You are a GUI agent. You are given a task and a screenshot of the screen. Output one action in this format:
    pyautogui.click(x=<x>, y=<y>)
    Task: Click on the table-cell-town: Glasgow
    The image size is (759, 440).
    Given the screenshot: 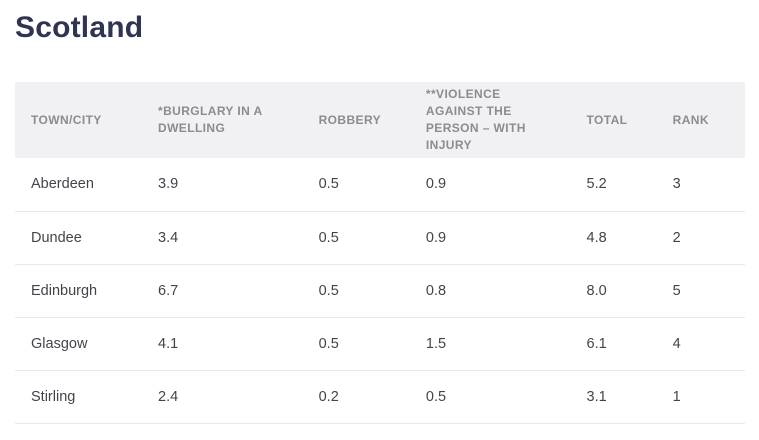 What is the action you would take?
    pyautogui.click(x=79, y=344)
    